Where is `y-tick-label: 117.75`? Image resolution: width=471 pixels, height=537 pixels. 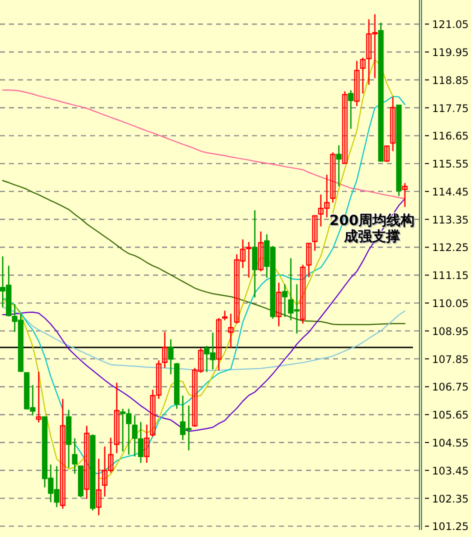 y-tick-label: 117.75 is located at coordinates (450, 108).